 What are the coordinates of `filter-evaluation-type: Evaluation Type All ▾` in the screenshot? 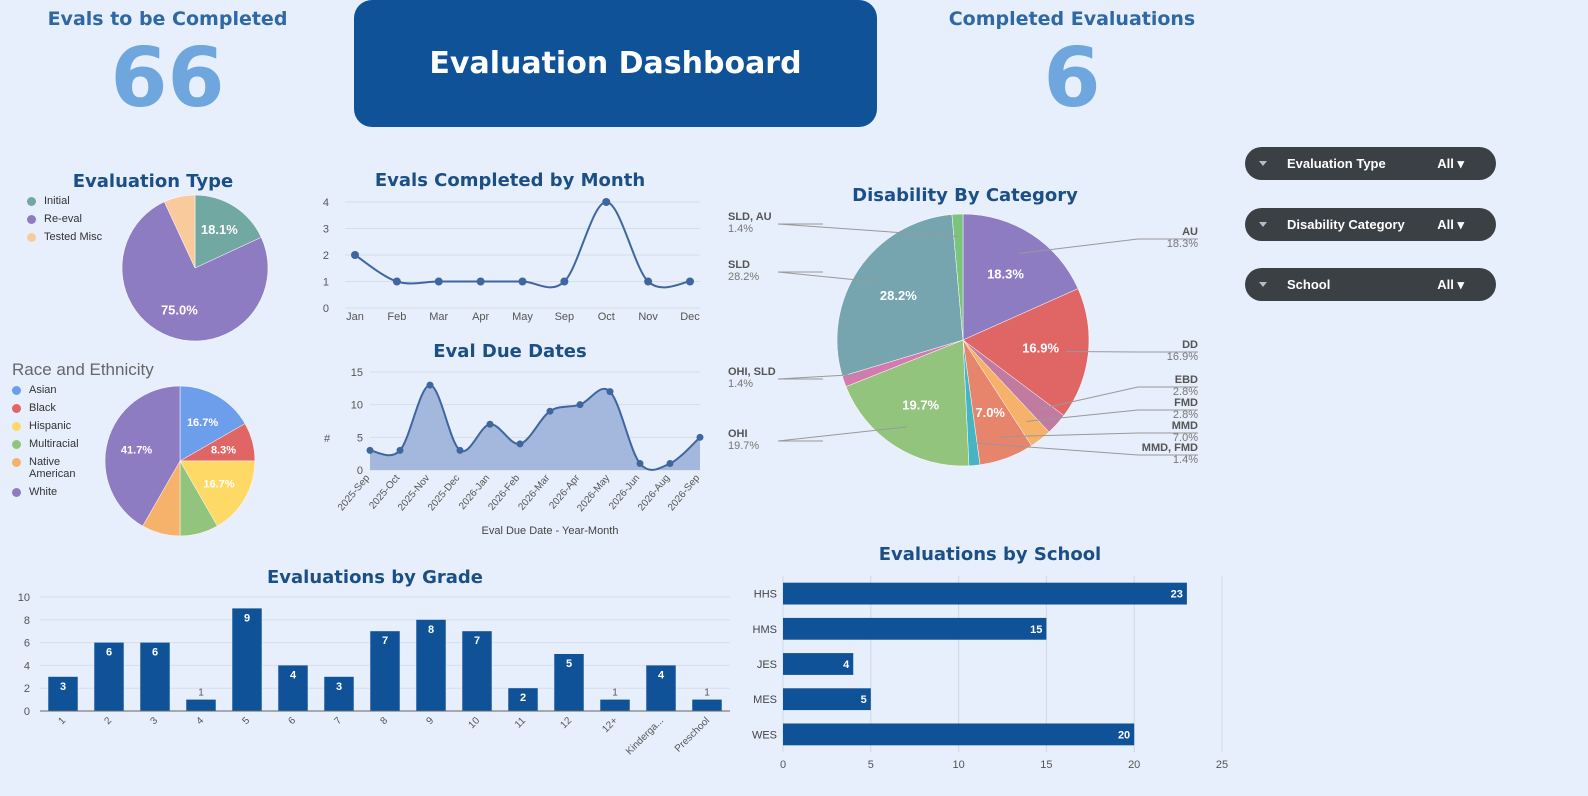 It's located at (1370, 163).